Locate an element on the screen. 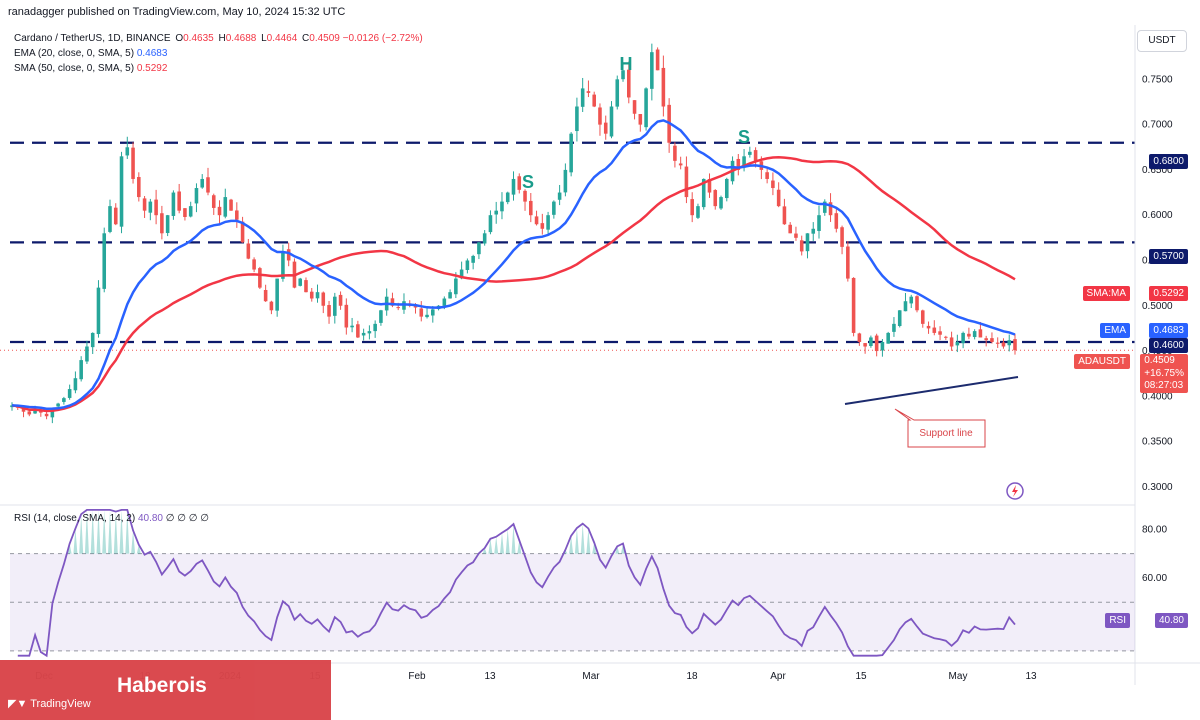  currency-selector: USDT is located at coordinates (1162, 41).